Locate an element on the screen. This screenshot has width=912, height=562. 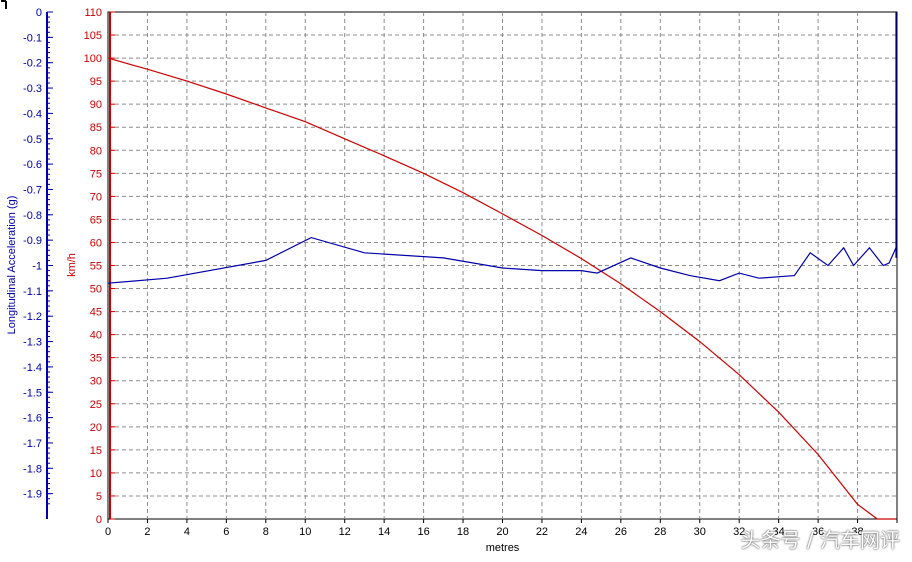
acc-tick-label: -0.8 is located at coordinates (32, 216).